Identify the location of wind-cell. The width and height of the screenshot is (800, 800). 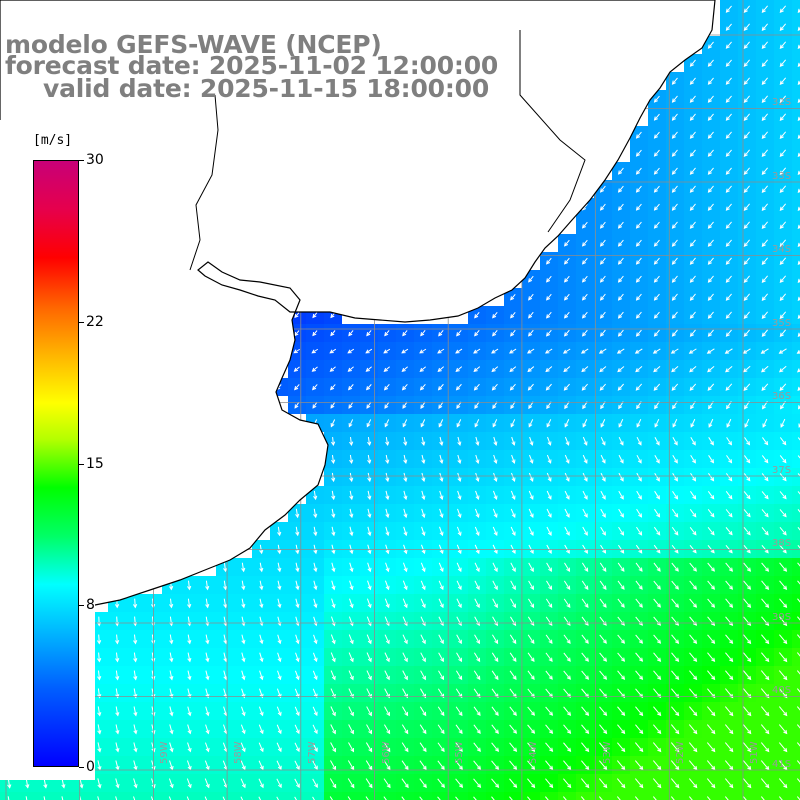
(796, 189).